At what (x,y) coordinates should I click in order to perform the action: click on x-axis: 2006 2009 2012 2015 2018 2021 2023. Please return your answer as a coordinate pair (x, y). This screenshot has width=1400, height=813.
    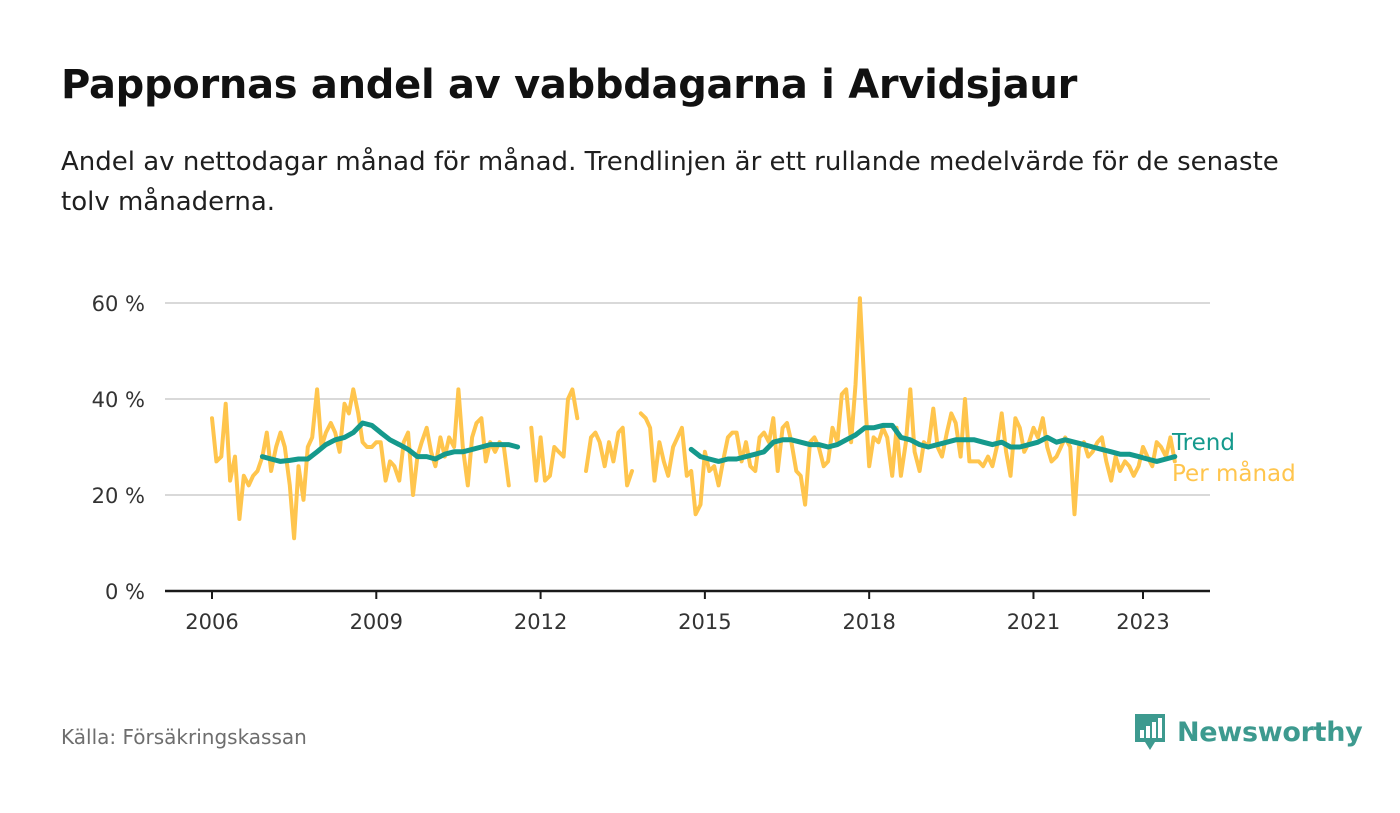
    Looking at the image, I should click on (687, 611).